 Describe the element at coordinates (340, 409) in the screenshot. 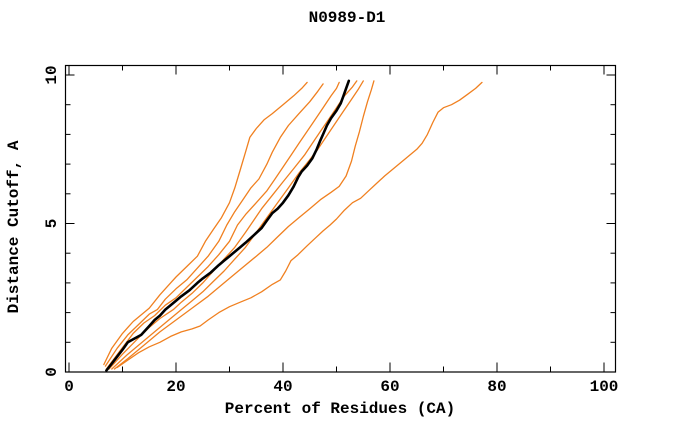

I see `x-axis-label: Percent of Residues (CA)` at that location.